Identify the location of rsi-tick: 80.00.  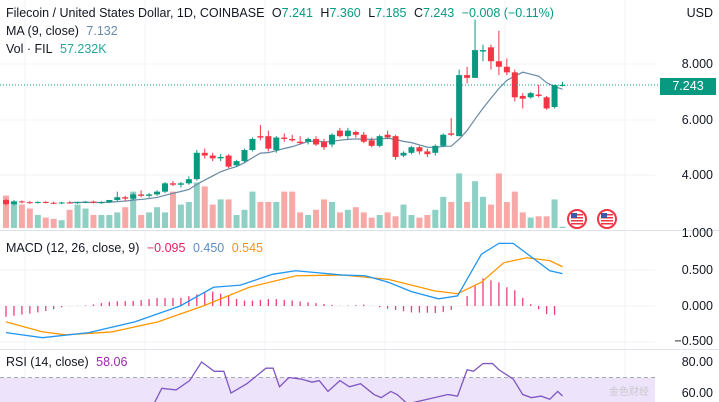
(697, 362).